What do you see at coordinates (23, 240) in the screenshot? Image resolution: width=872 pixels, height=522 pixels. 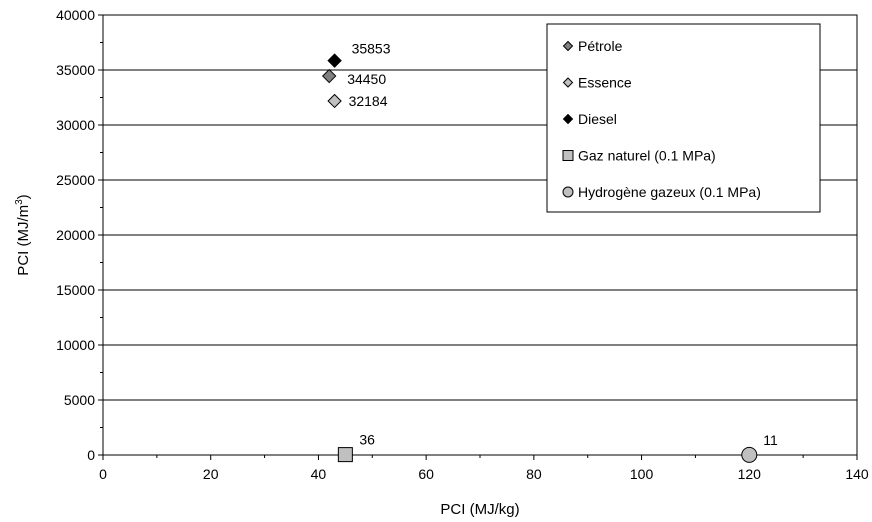 I see `y-axis-title-main: PCI (MJ/m` at bounding box center [23, 240].